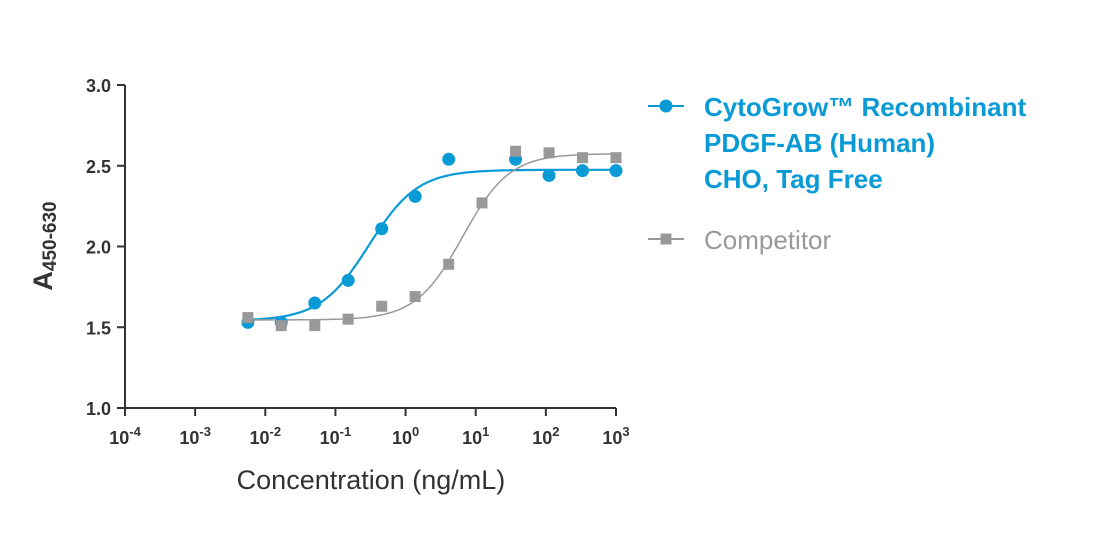 This screenshot has height=534, width=1104. I want to click on x-tick-label: 10³, so click(615, 436).